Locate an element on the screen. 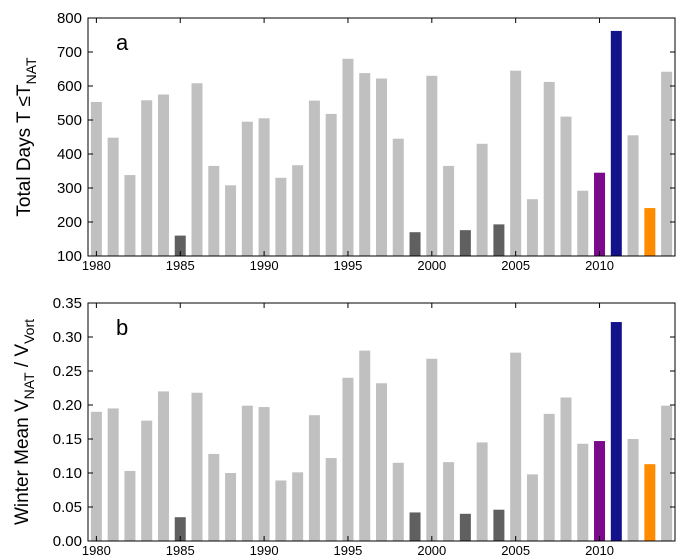 The width and height of the screenshot is (682, 560). panel-label: b is located at coordinates (122, 327).